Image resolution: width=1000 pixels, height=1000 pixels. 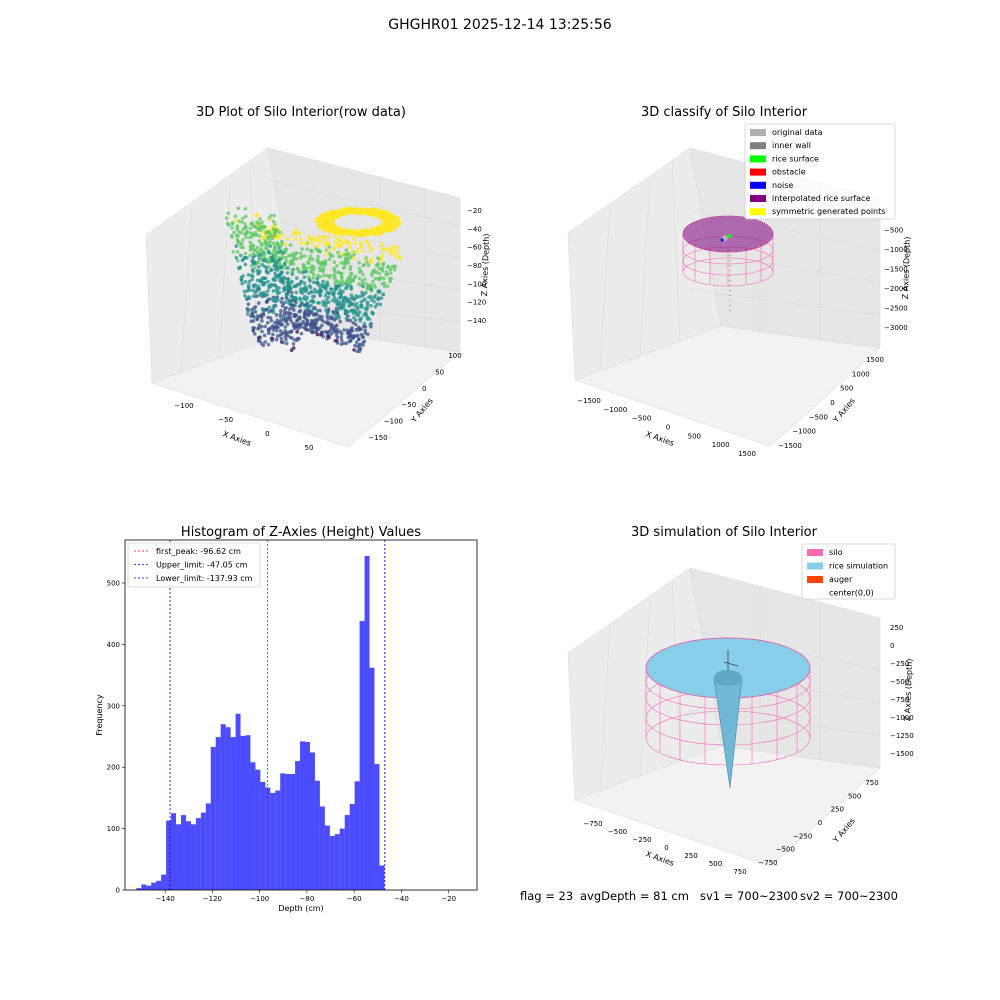 What do you see at coordinates (902, 736) in the screenshot?
I see `simulation-z-tick-label: −1250` at bounding box center [902, 736].